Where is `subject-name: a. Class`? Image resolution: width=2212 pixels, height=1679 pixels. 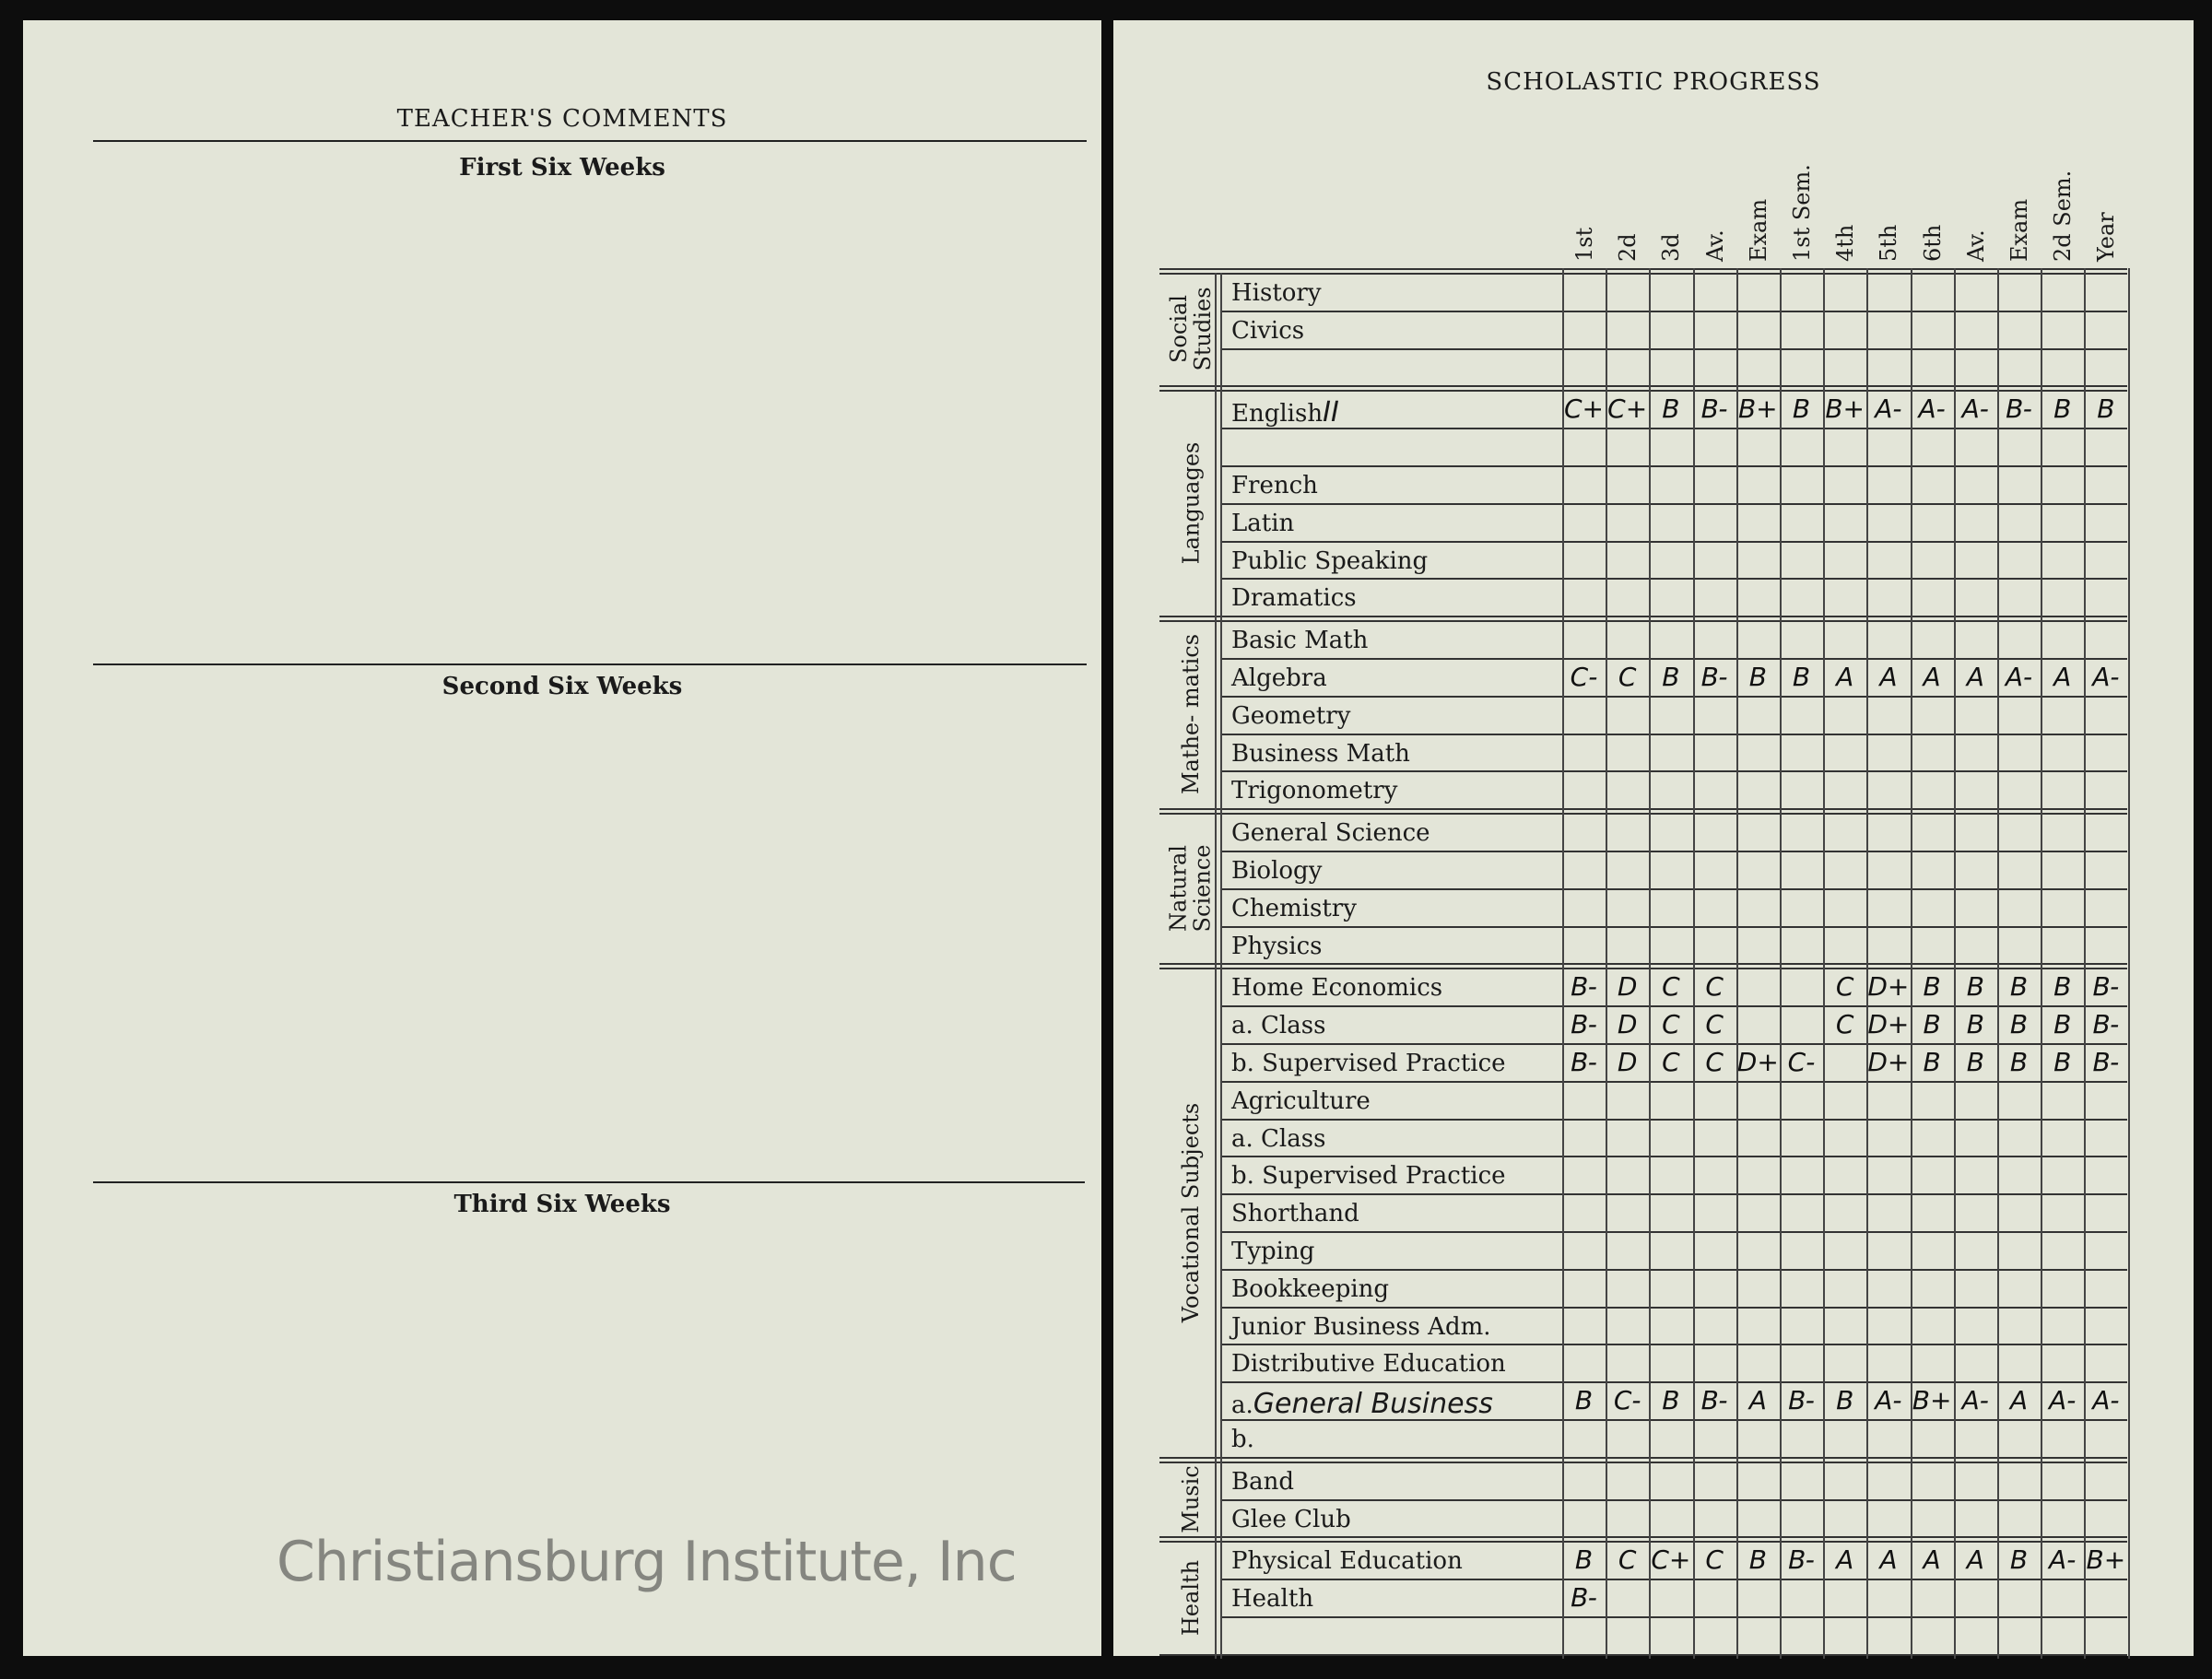 subject-name: a. Class is located at coordinates (1278, 1138).